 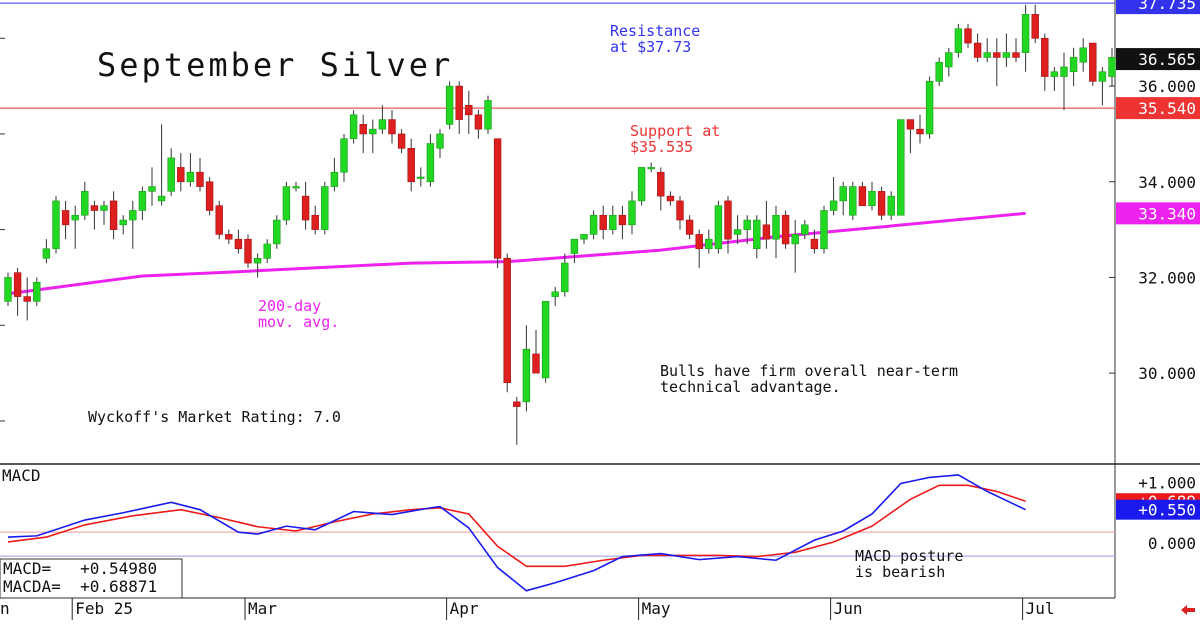 What do you see at coordinates (656, 608) in the screenshot?
I see `x-axis-label: May` at bounding box center [656, 608].